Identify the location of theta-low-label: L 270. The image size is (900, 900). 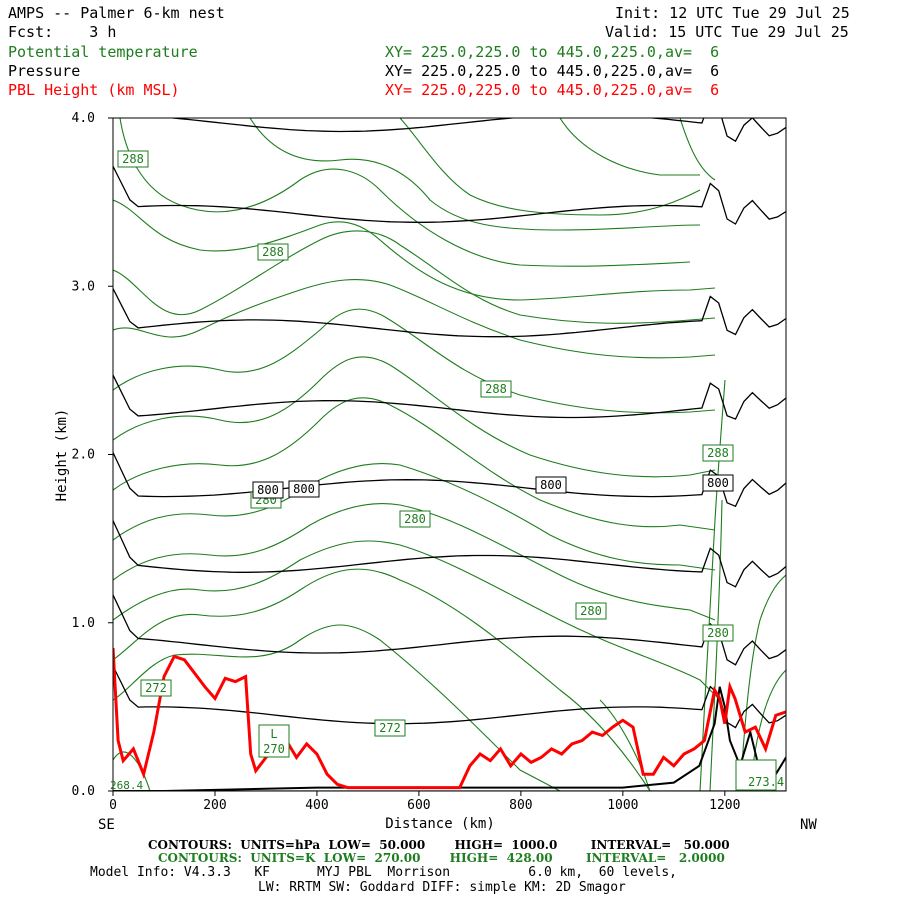
(274, 741).